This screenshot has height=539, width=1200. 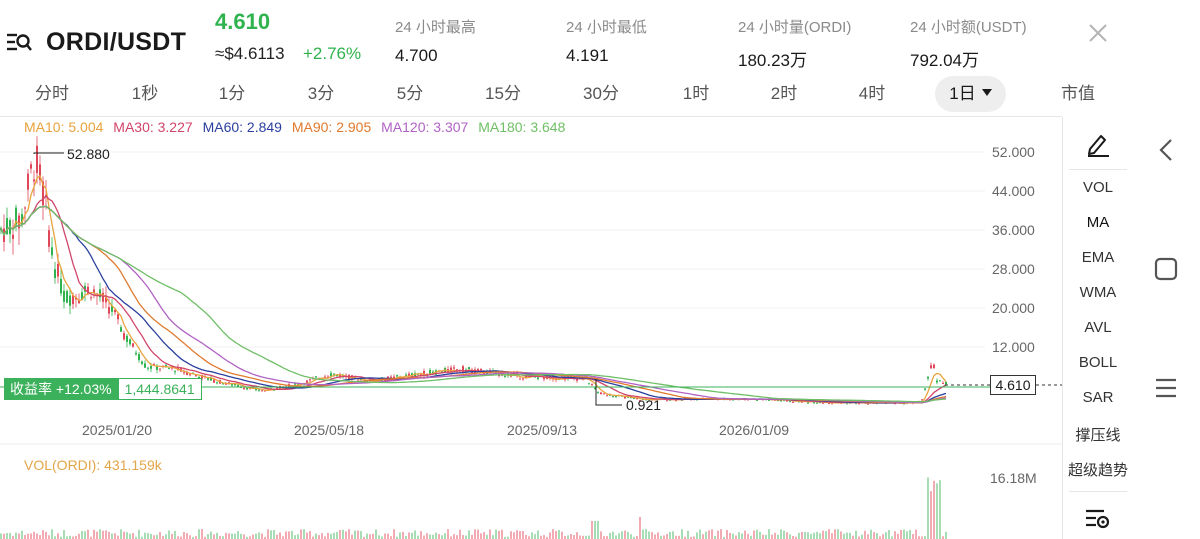 I want to click on indicator-support-resistance: 撑压线, so click(x=1098, y=435).